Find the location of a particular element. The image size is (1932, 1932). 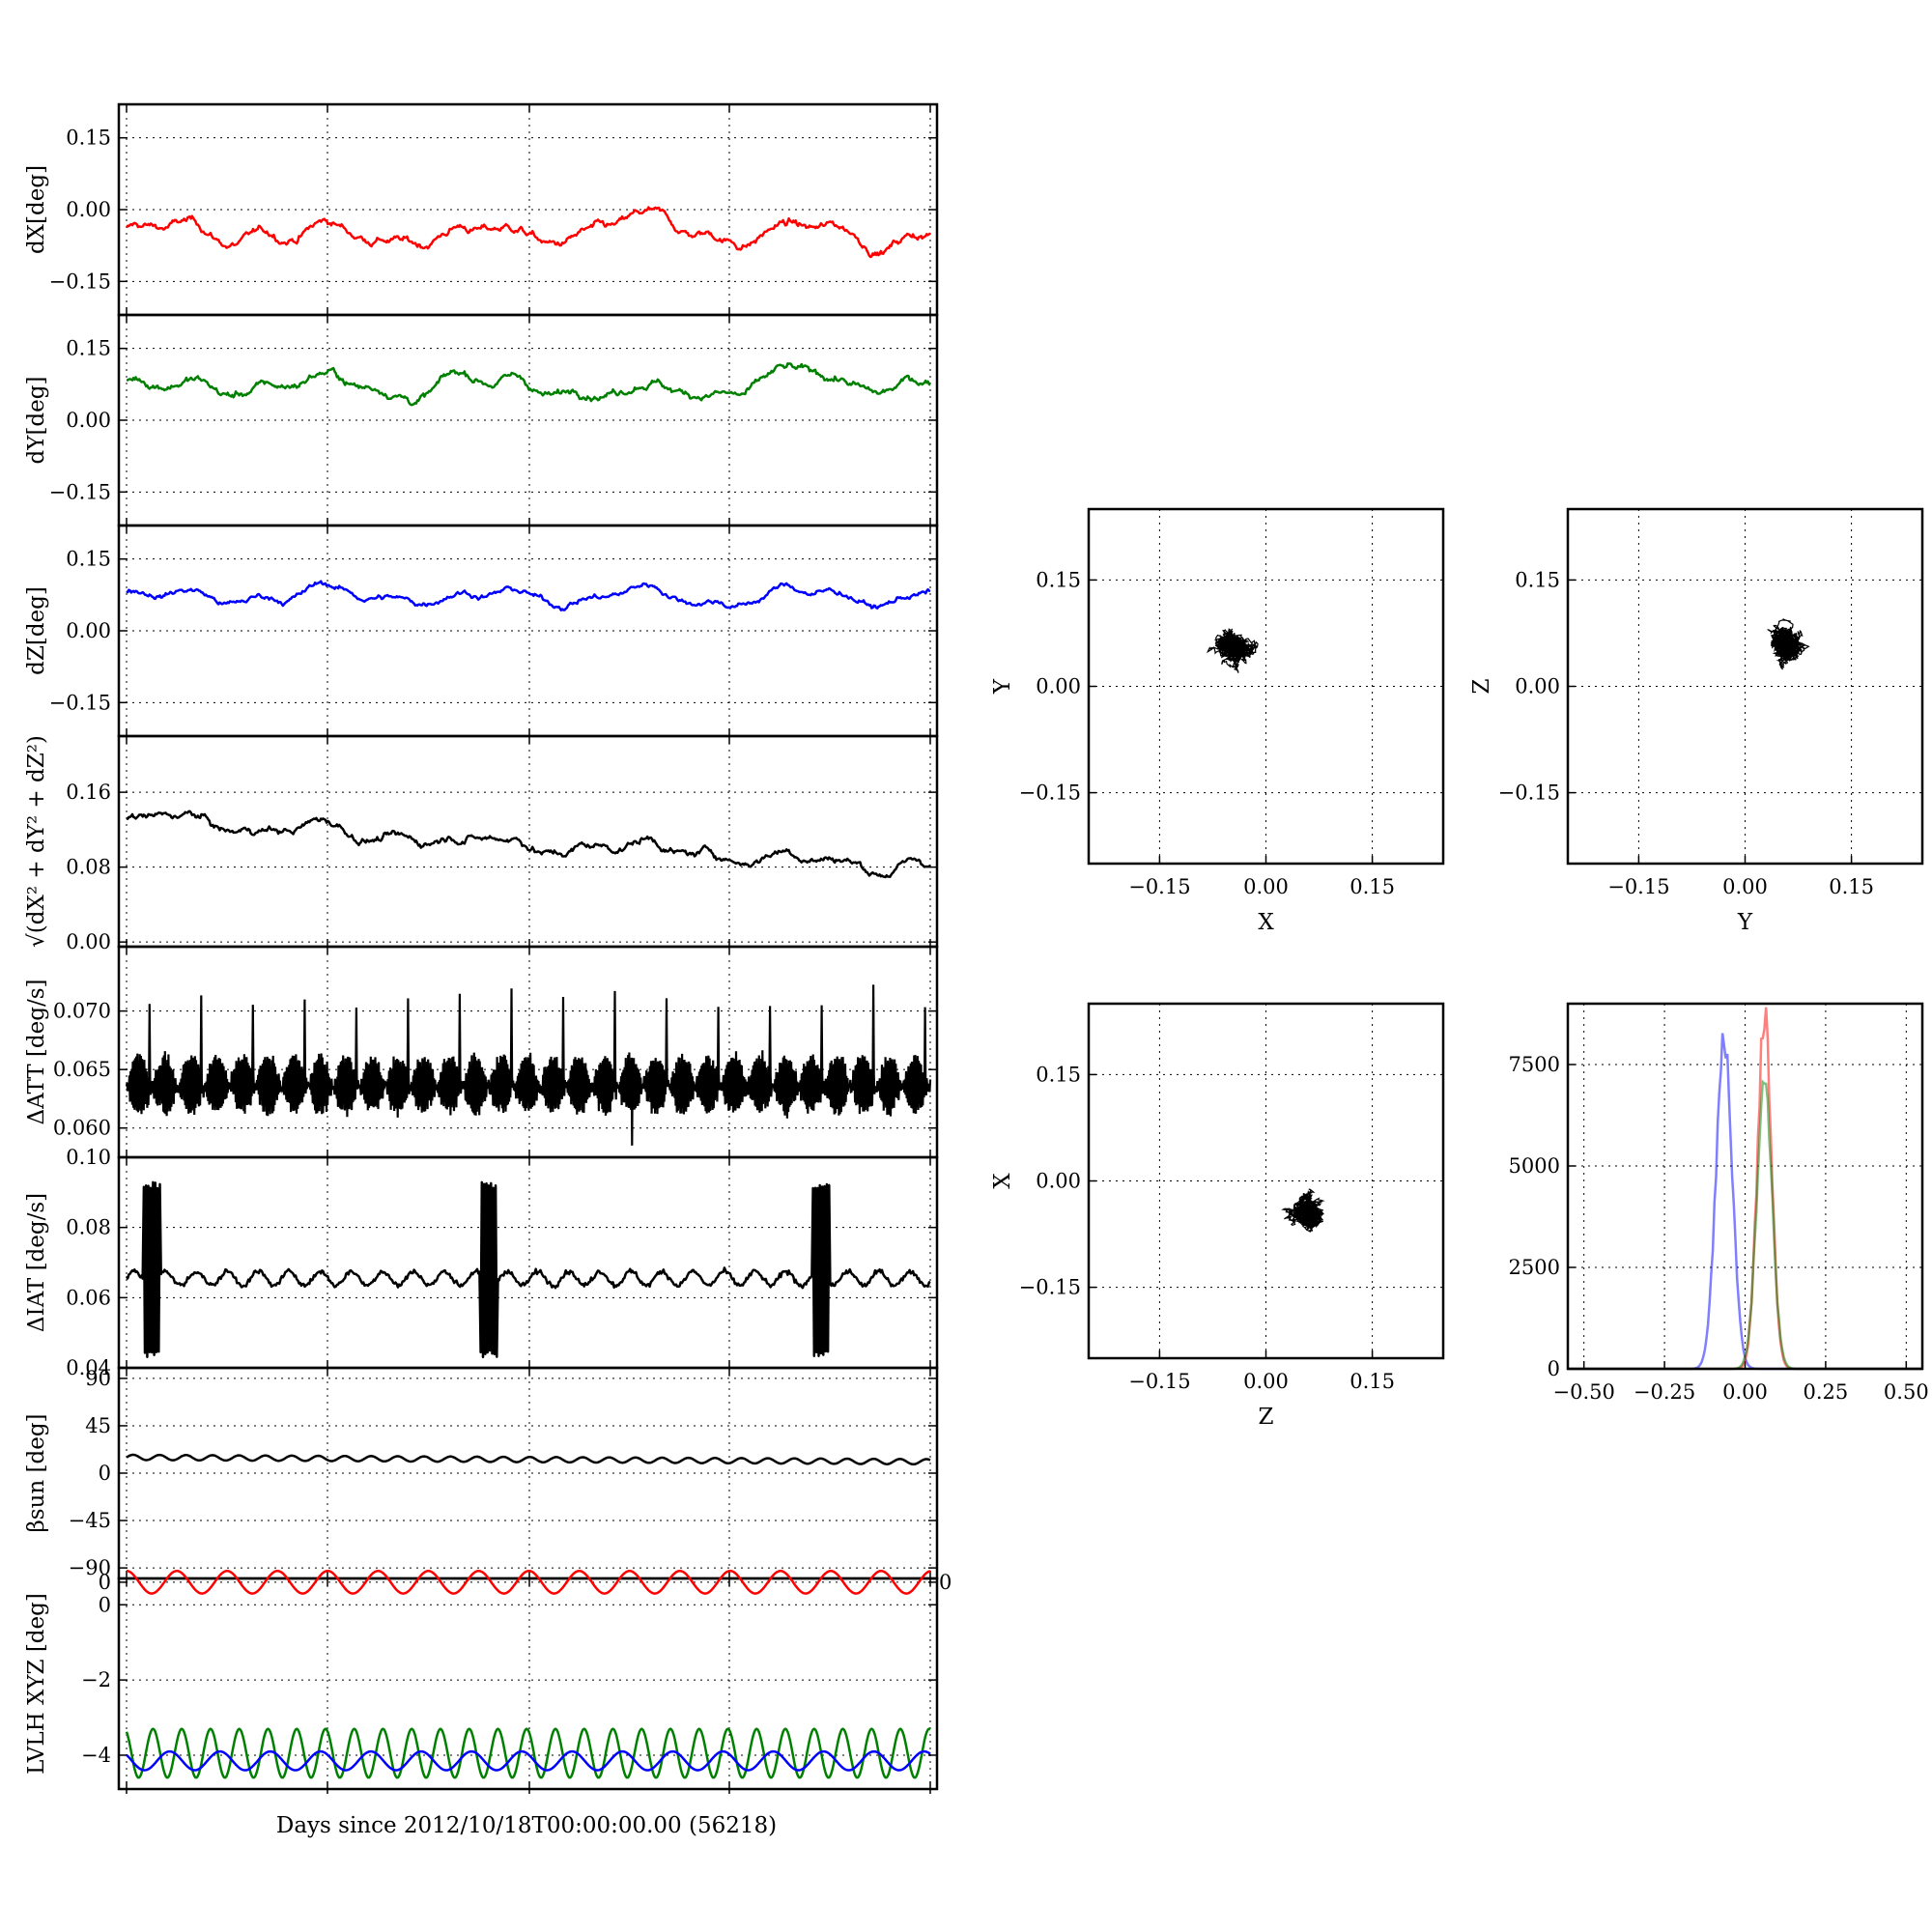

ytick-label: −4 is located at coordinates (96, 1755).